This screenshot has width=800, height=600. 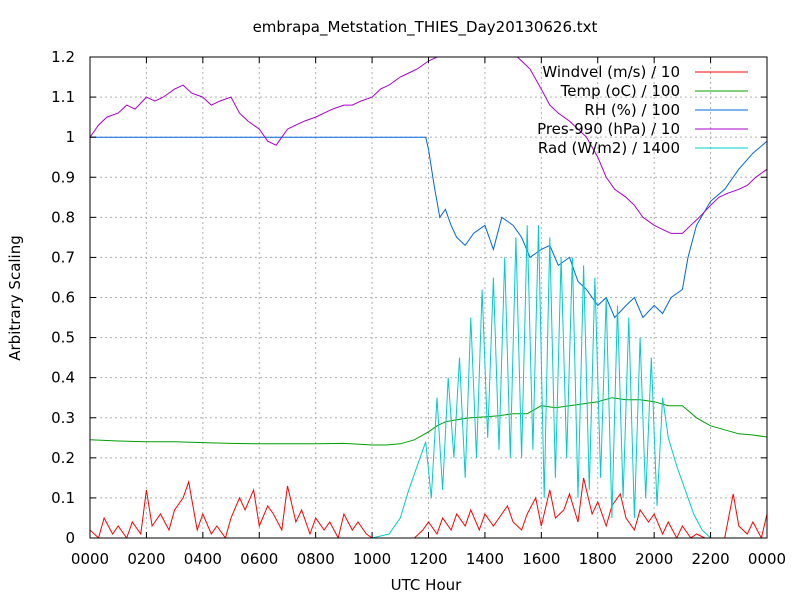 What do you see at coordinates (425, 27) in the screenshot?
I see `chart-title: embrapa_Metstation_THIES_Day20130626.txt` at bounding box center [425, 27].